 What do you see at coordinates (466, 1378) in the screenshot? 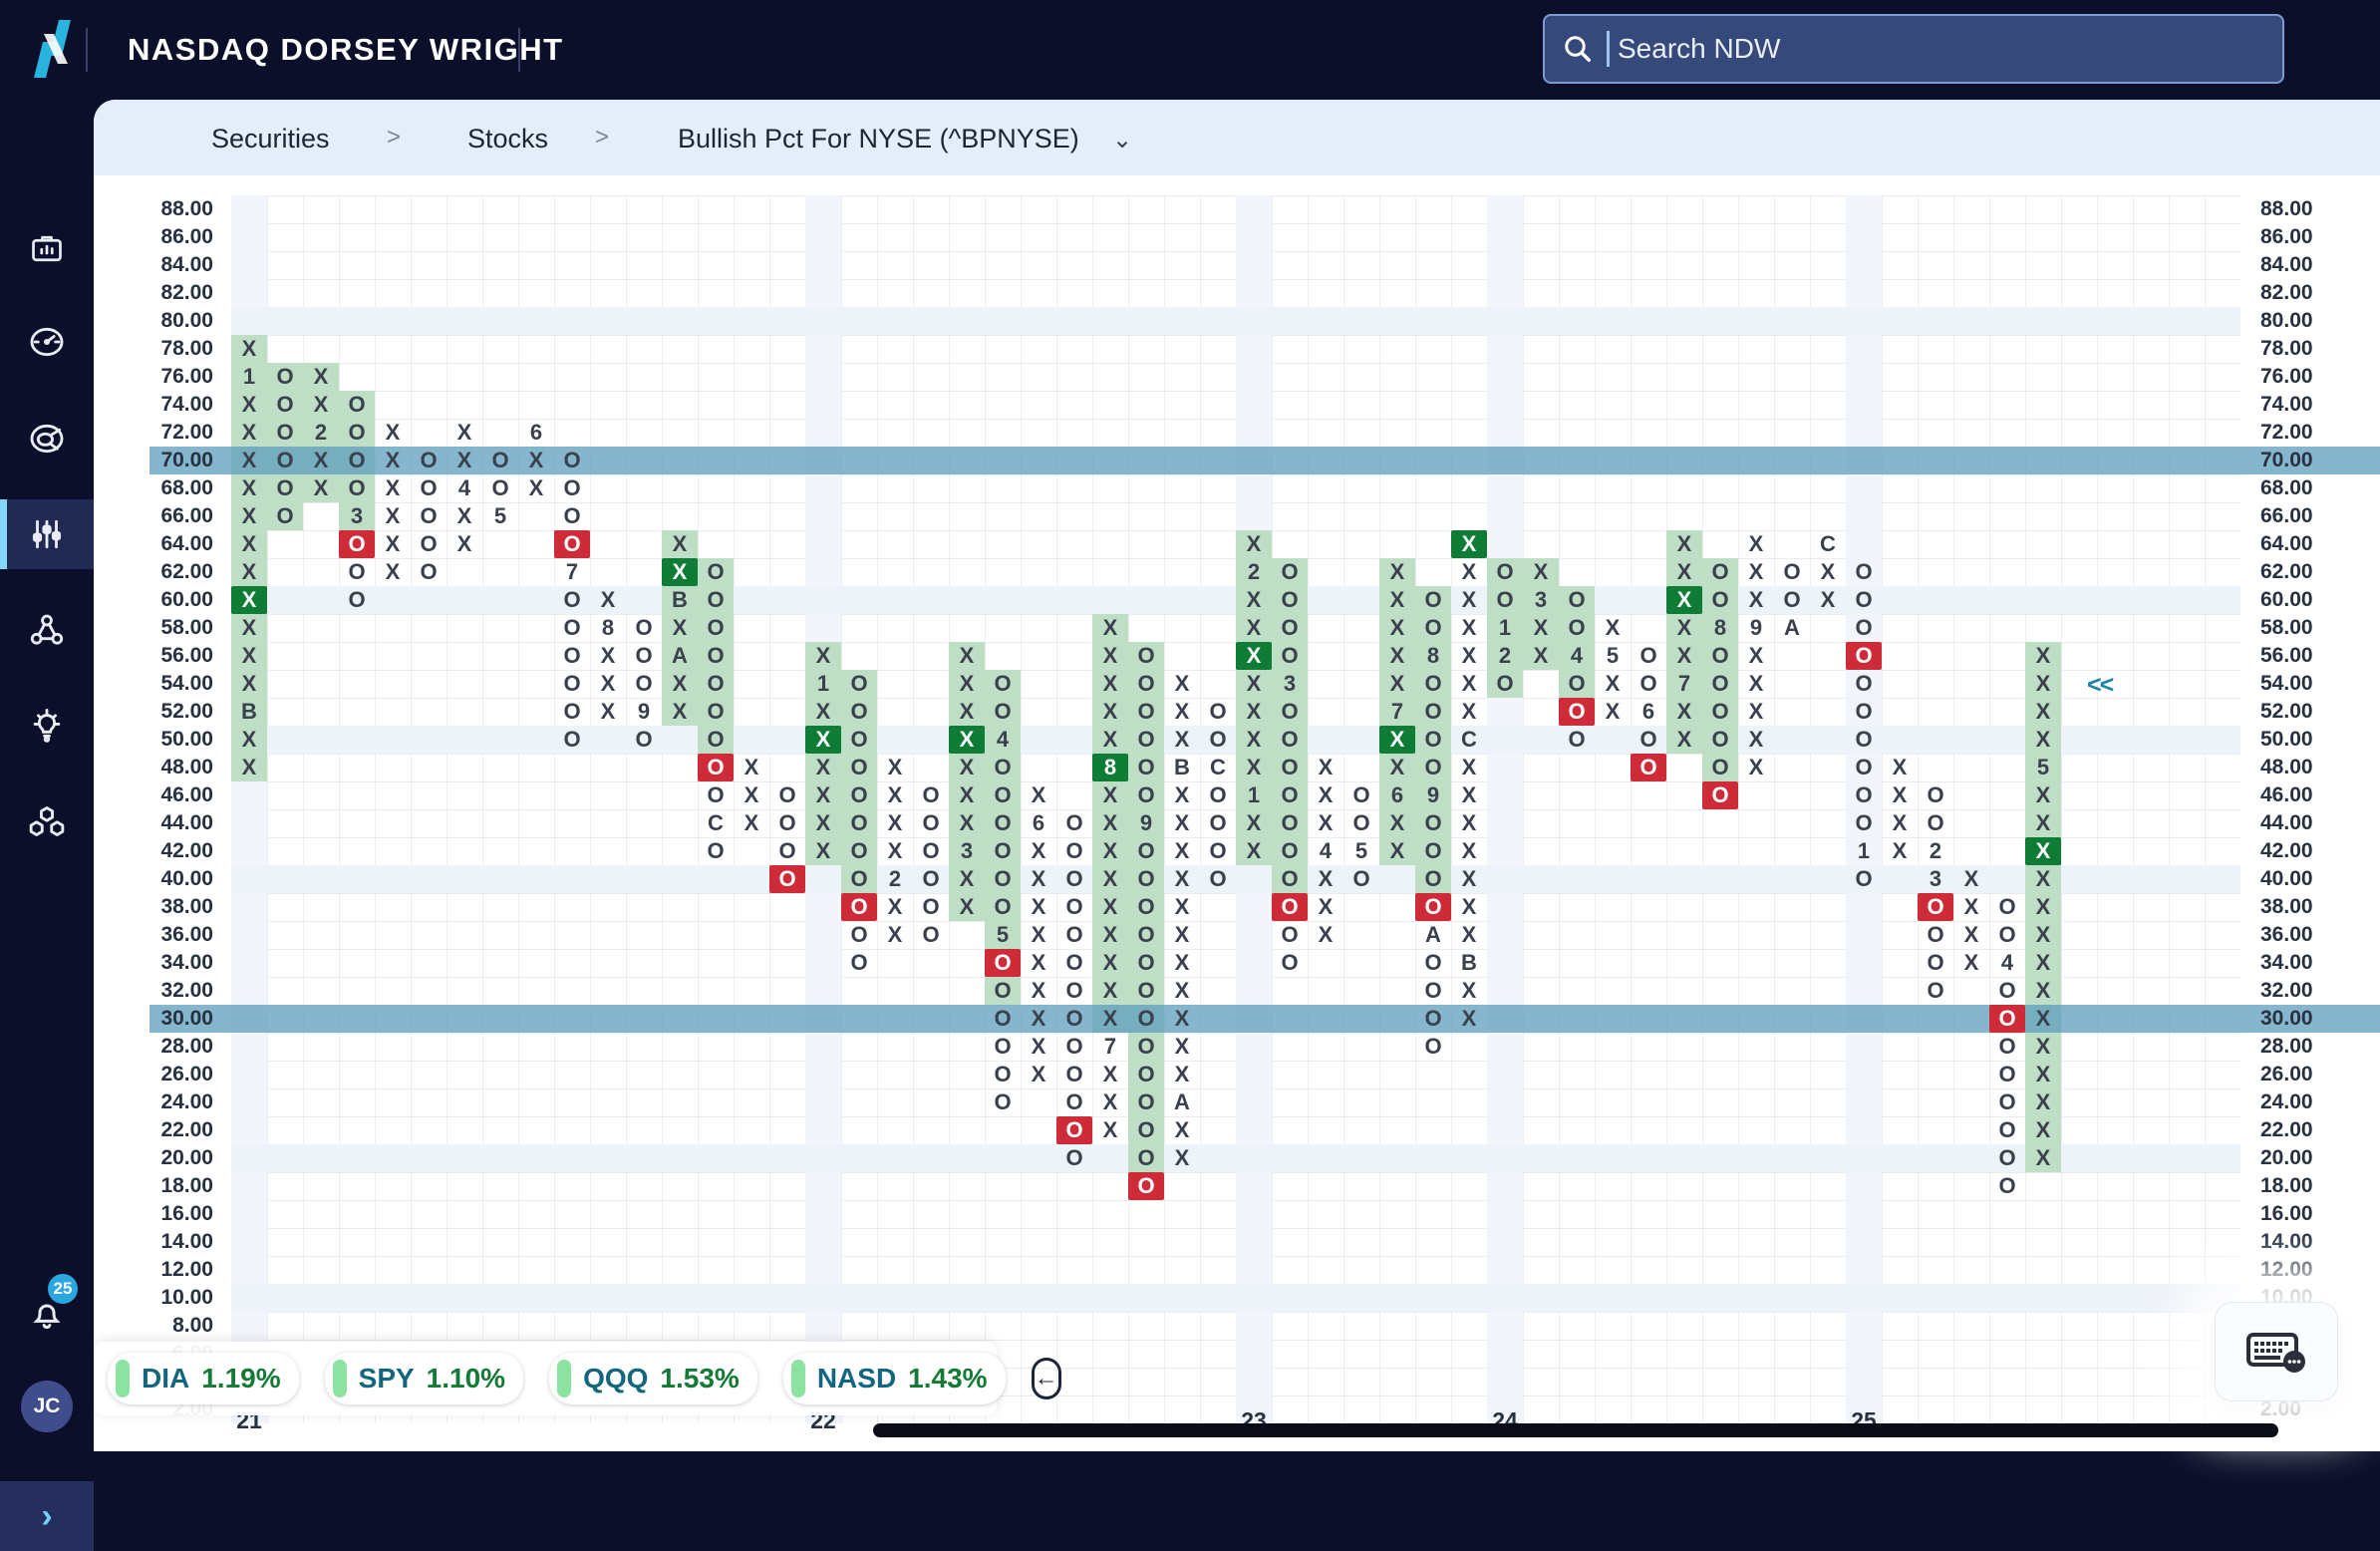
I see `ticker-change: 1.10%` at bounding box center [466, 1378].